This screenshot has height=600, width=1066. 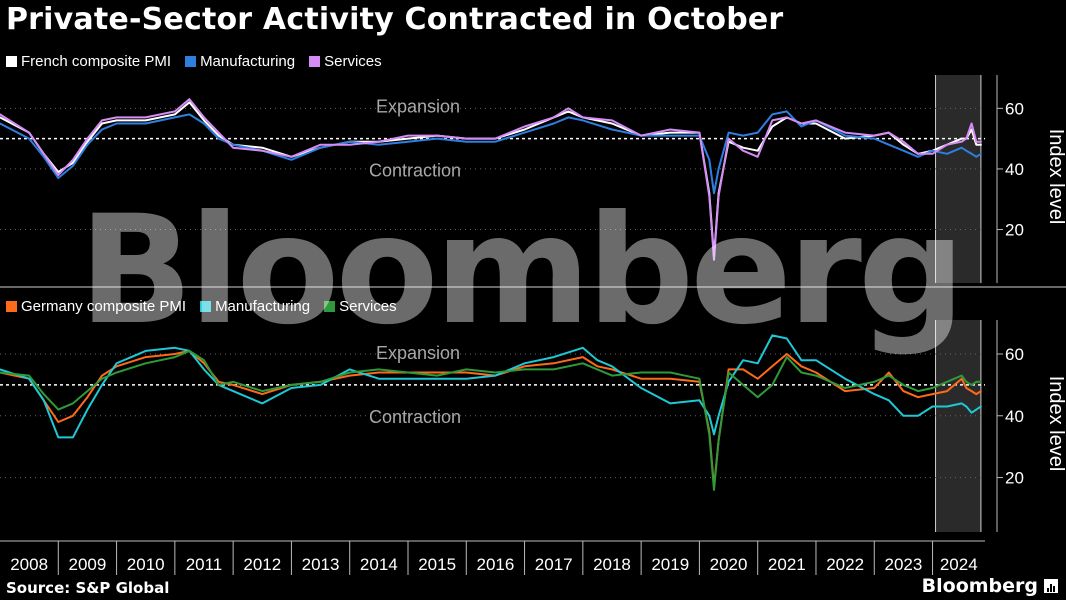 What do you see at coordinates (88, 588) in the screenshot?
I see `source-note: Source: S&P Global` at bounding box center [88, 588].